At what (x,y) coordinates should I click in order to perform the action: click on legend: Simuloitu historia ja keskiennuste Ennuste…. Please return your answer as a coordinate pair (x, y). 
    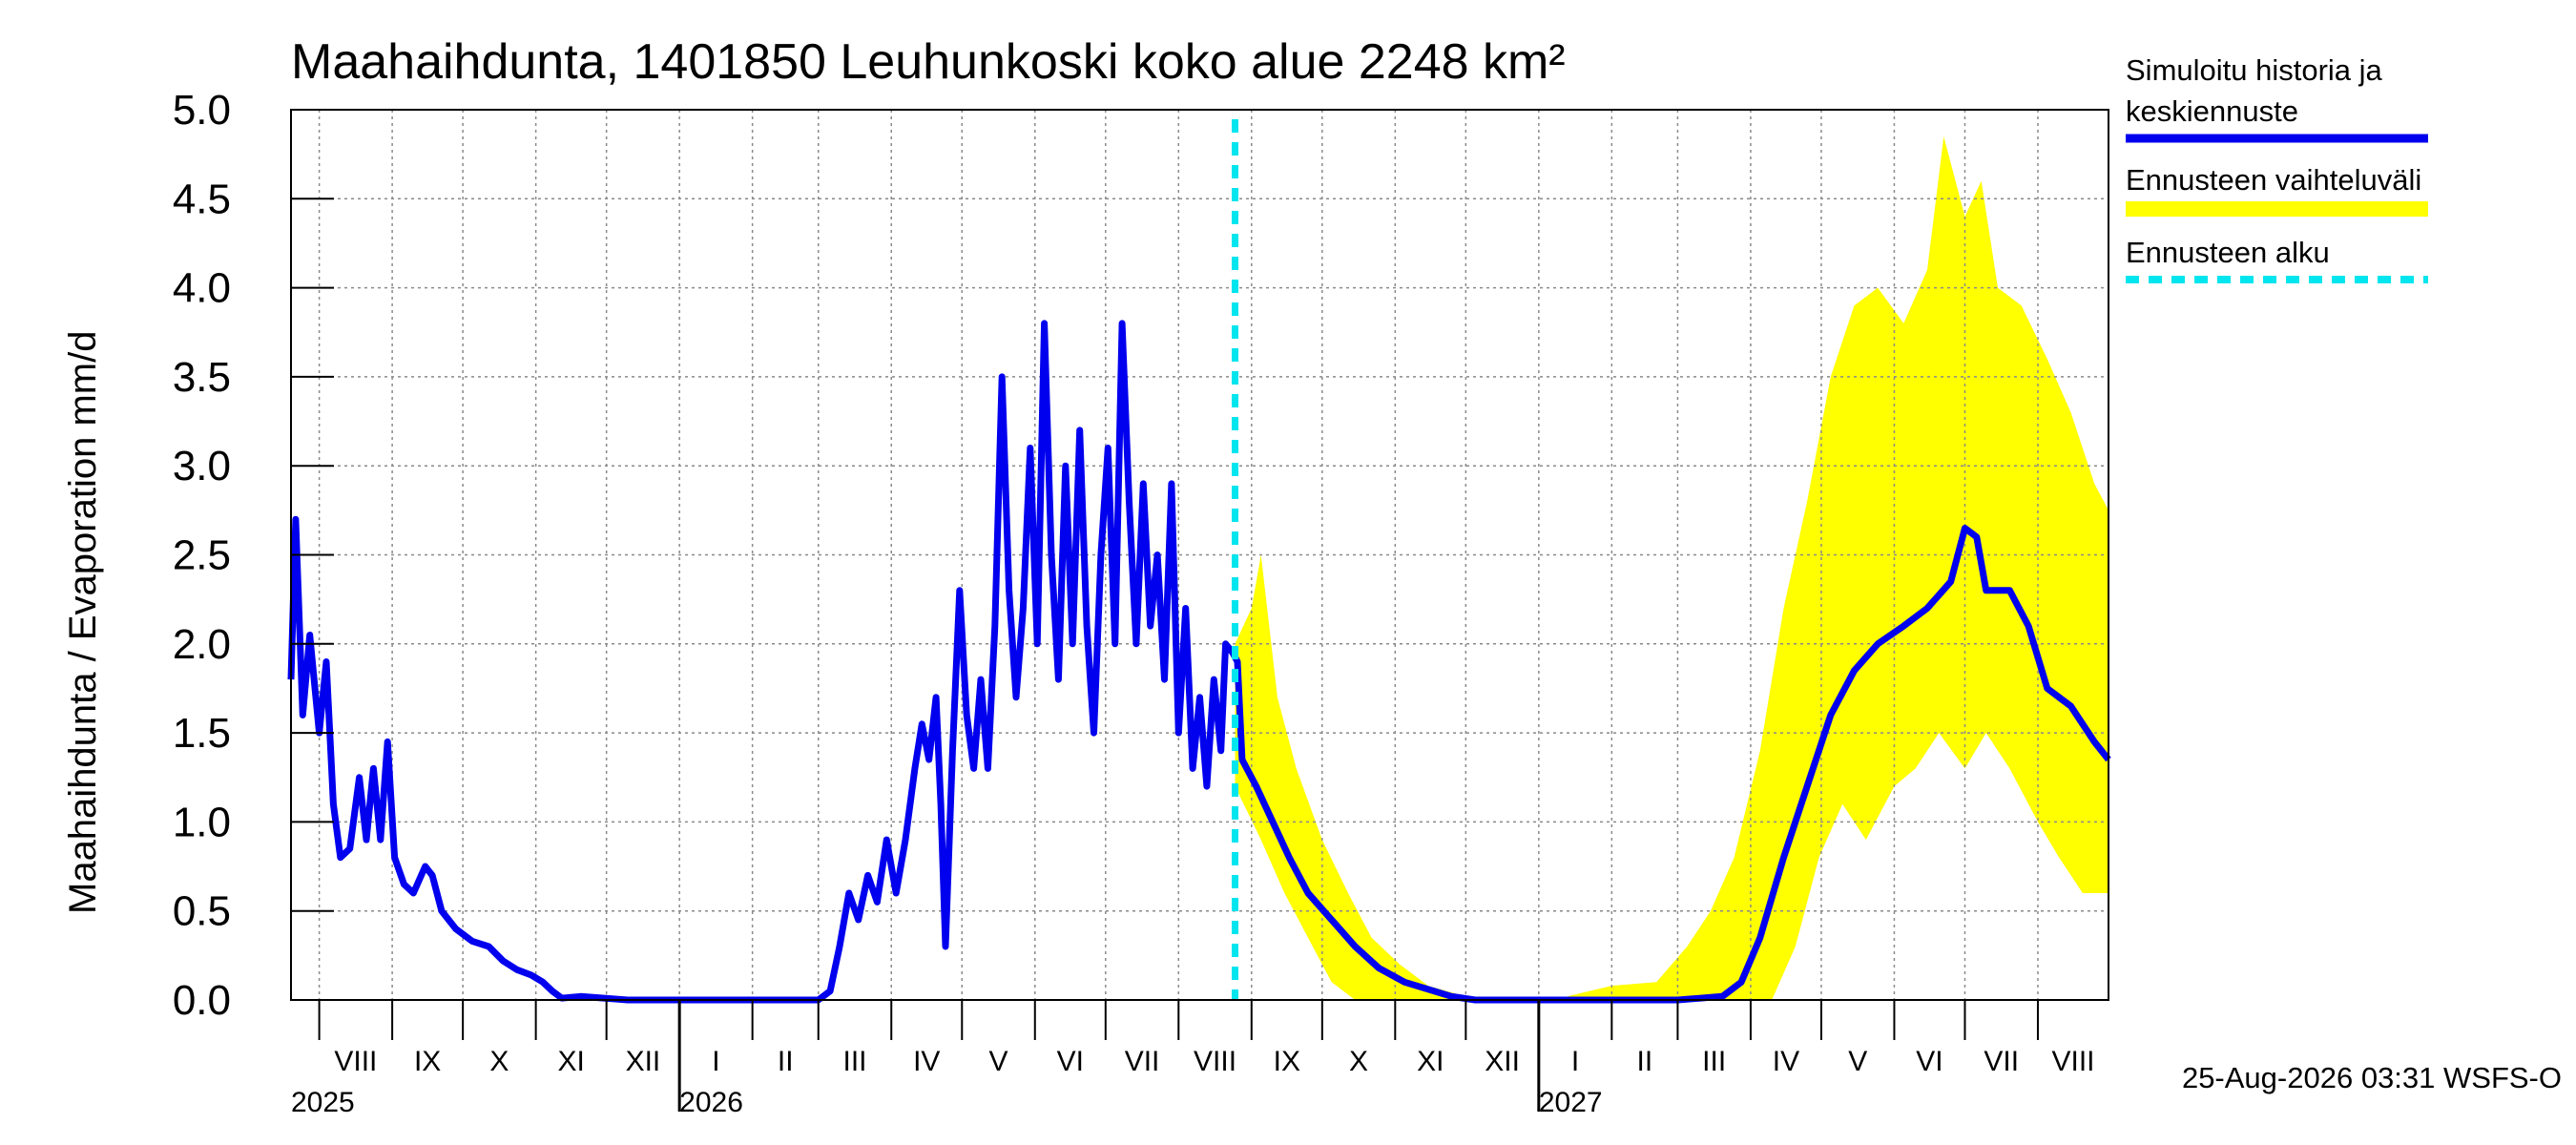
    Looking at the image, I should click on (2277, 168).